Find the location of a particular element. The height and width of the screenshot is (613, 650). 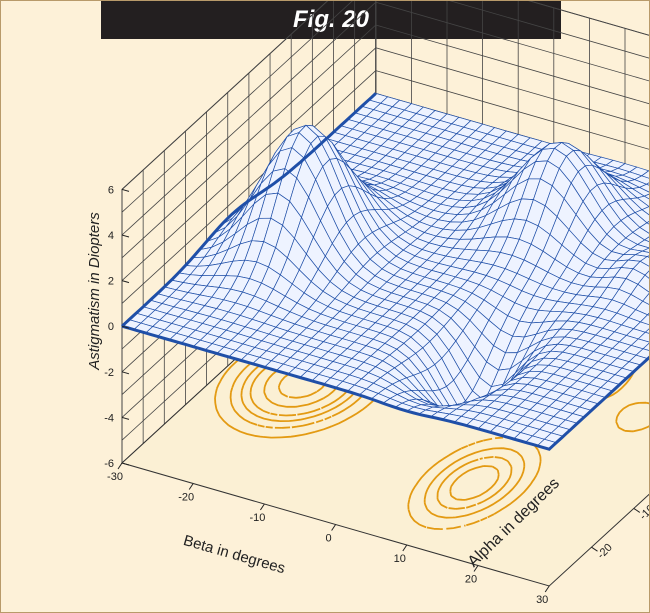

contour-line is located at coordinates (474, 483).